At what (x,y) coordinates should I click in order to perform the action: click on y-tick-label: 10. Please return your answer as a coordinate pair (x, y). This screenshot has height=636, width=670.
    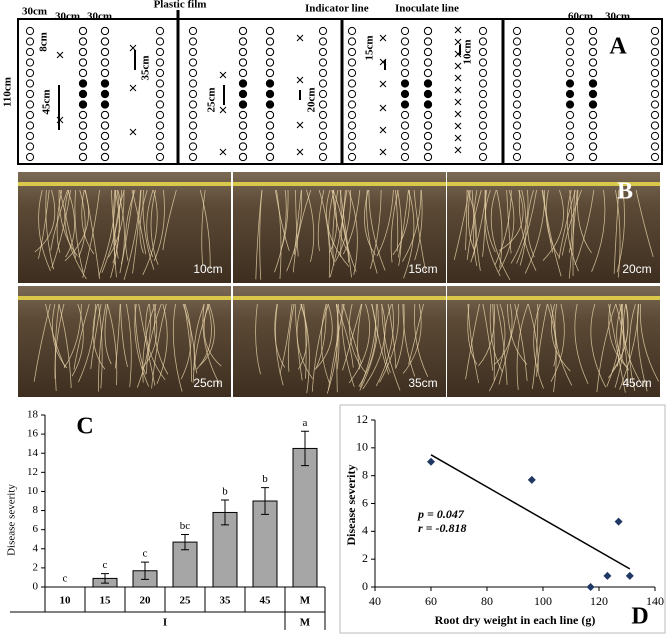
    Looking at the image, I should click on (362, 447).